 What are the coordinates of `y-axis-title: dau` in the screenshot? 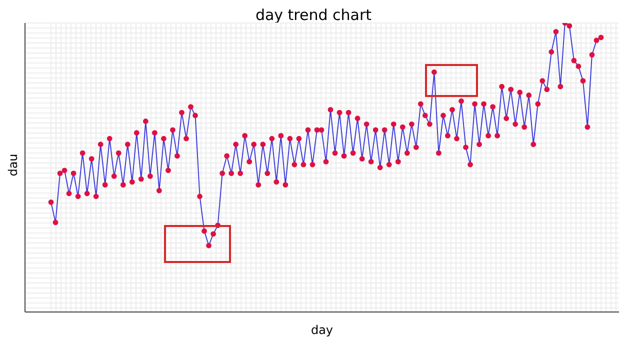 It's located at (13, 165).